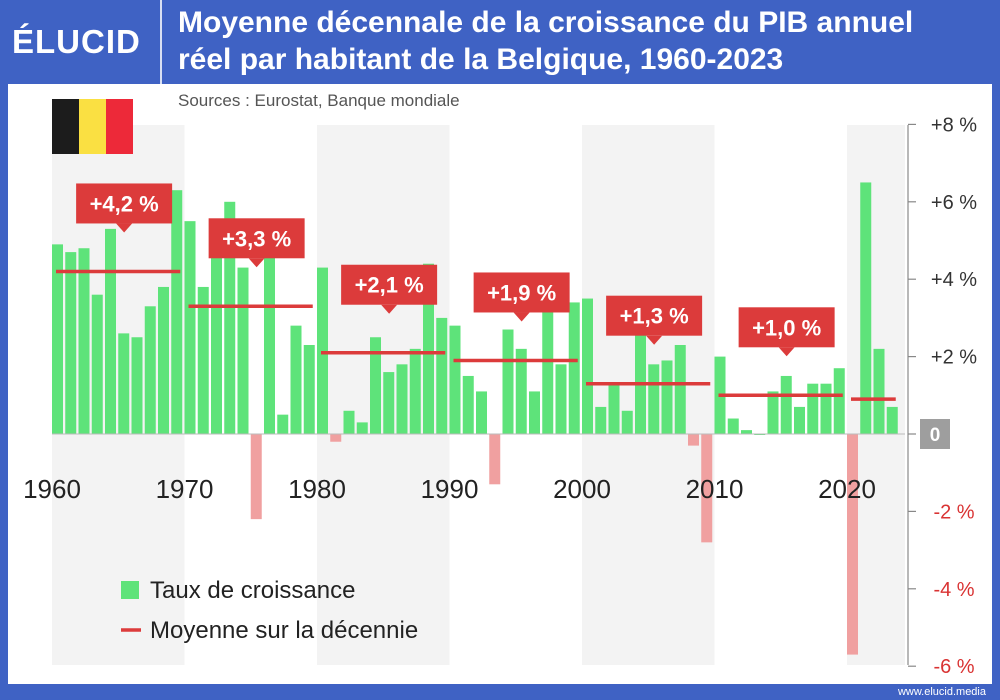 The image size is (1000, 700). What do you see at coordinates (97, 364) in the screenshot?
I see `bar-1963` at bounding box center [97, 364].